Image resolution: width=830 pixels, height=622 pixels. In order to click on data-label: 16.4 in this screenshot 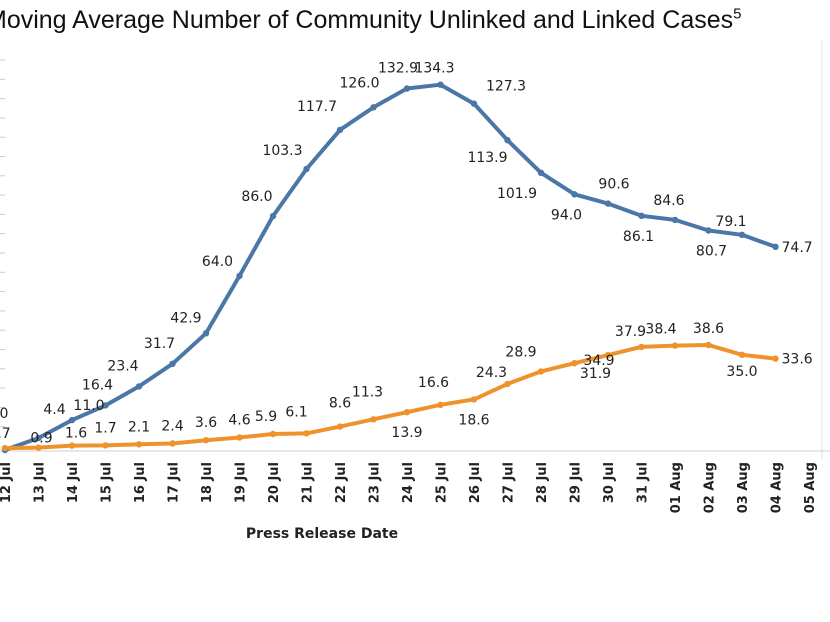, I will do `click(97, 385)`.